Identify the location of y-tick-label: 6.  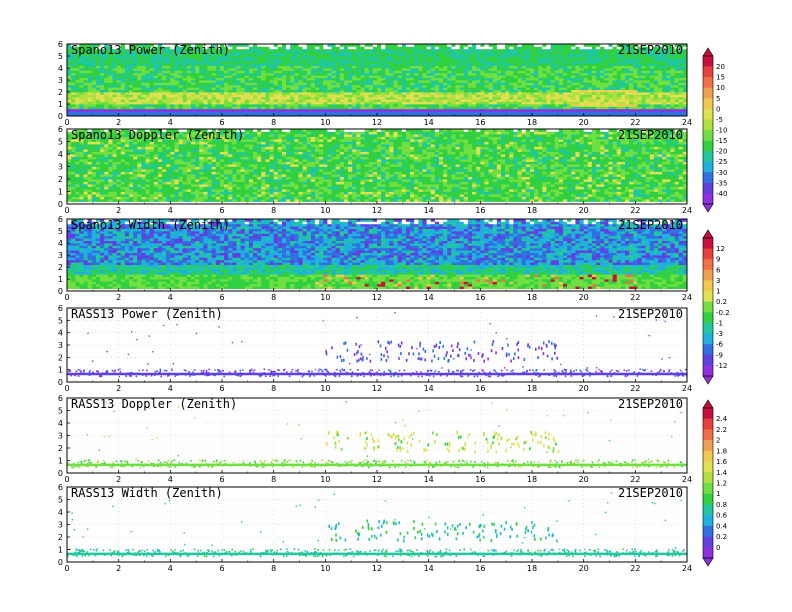
(60, 44).